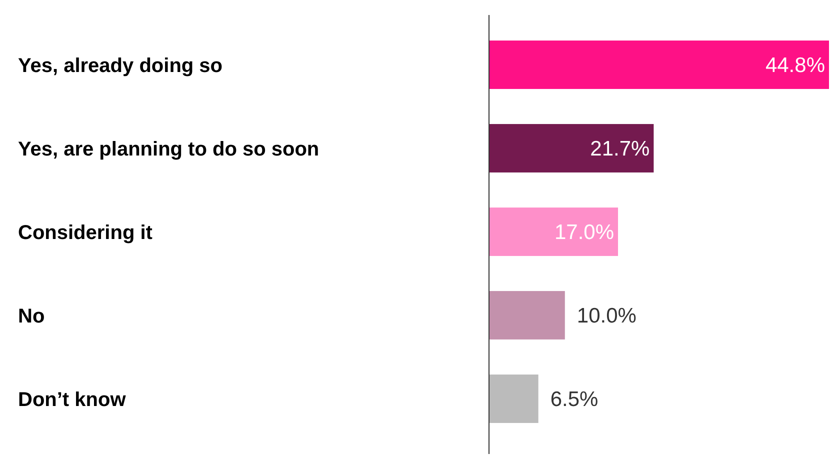 This screenshot has height=462, width=839. What do you see at coordinates (574, 400) in the screenshot?
I see `data-label: 6.5%` at bounding box center [574, 400].